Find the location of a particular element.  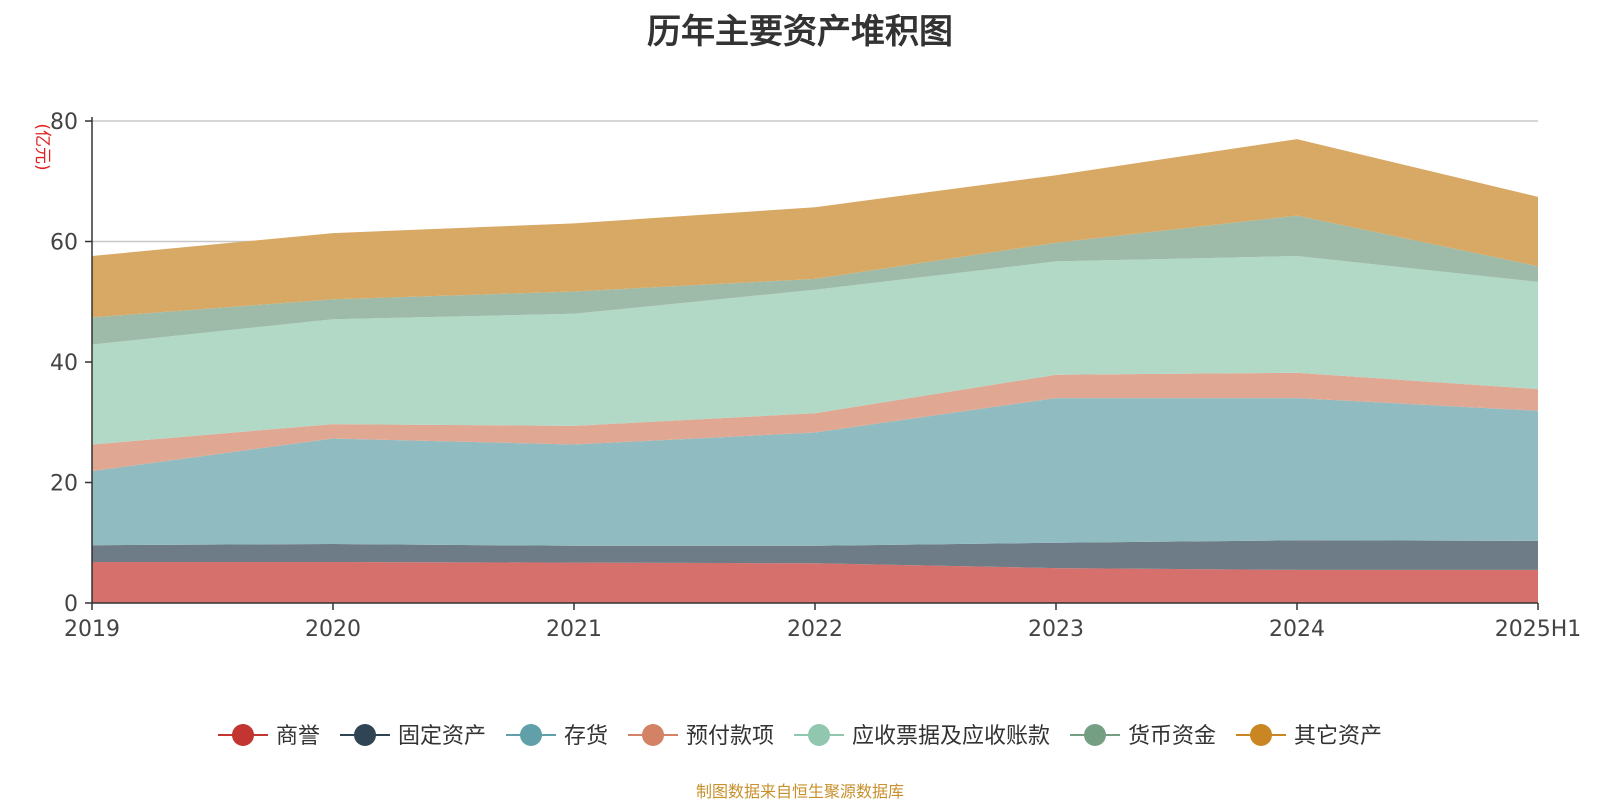

data-source-note: 制图数据来自恒生聚源数据库 is located at coordinates (799, 791).